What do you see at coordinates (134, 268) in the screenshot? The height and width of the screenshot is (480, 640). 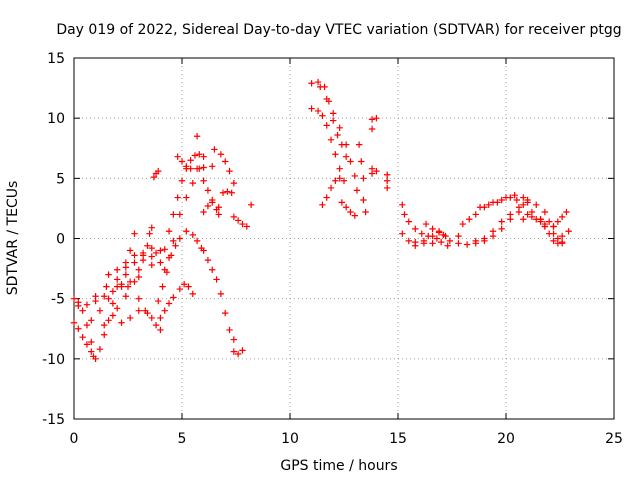 I see `series-arc-g` at bounding box center [134, 268].